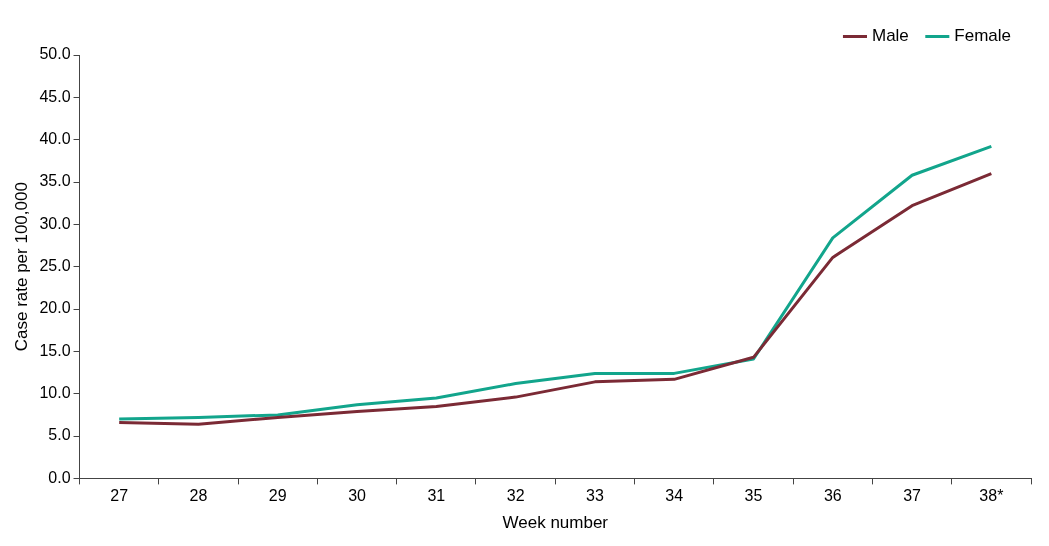 The width and height of the screenshot is (1049, 546). I want to click on y-tick-label: 20.0, so click(55, 308).